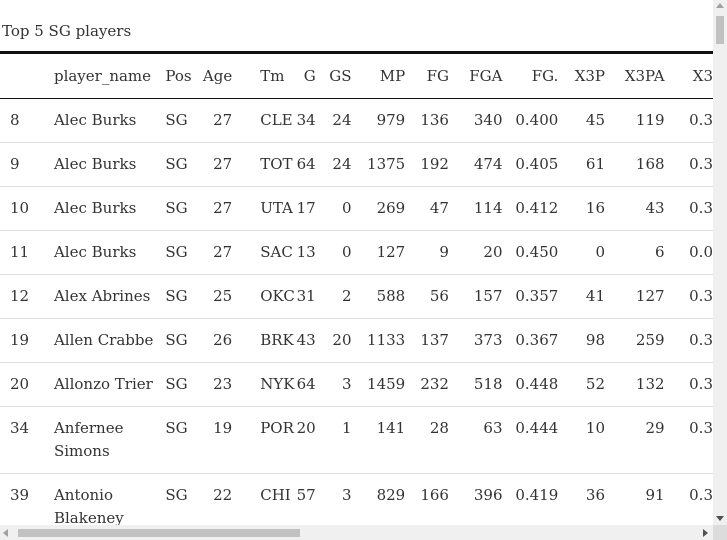 This screenshot has width=727, height=540. What do you see at coordinates (184, 75) in the screenshot?
I see `column-header: Pos` at bounding box center [184, 75].